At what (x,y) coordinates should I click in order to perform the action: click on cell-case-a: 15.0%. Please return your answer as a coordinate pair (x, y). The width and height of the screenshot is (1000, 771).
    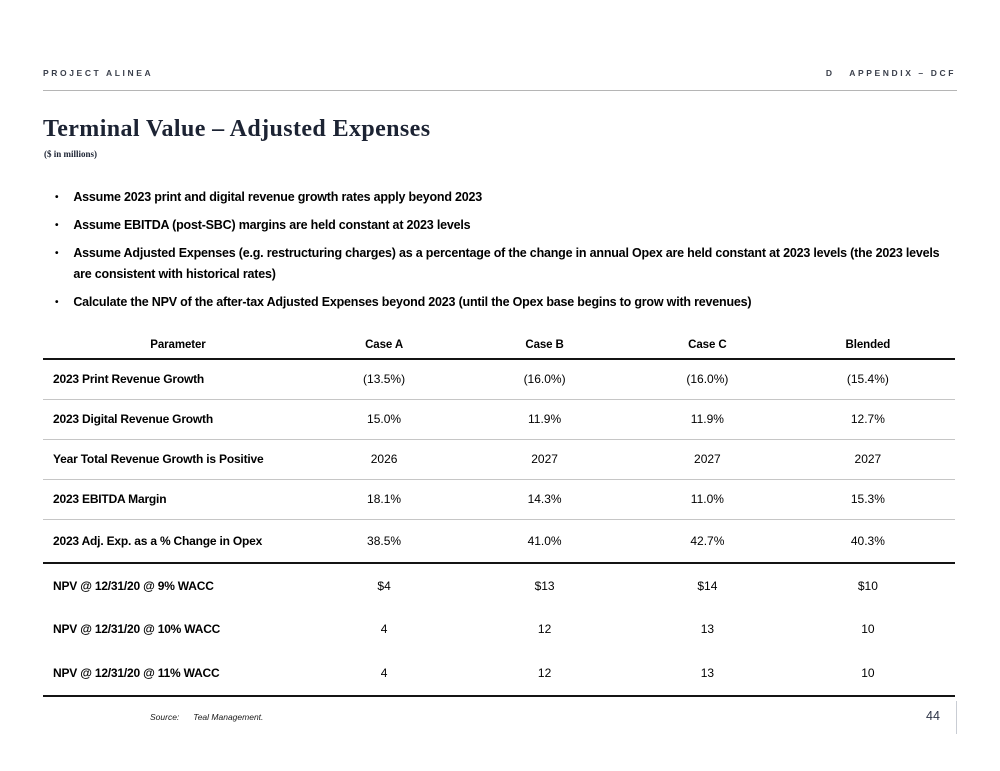
    Looking at the image, I should click on (384, 419).